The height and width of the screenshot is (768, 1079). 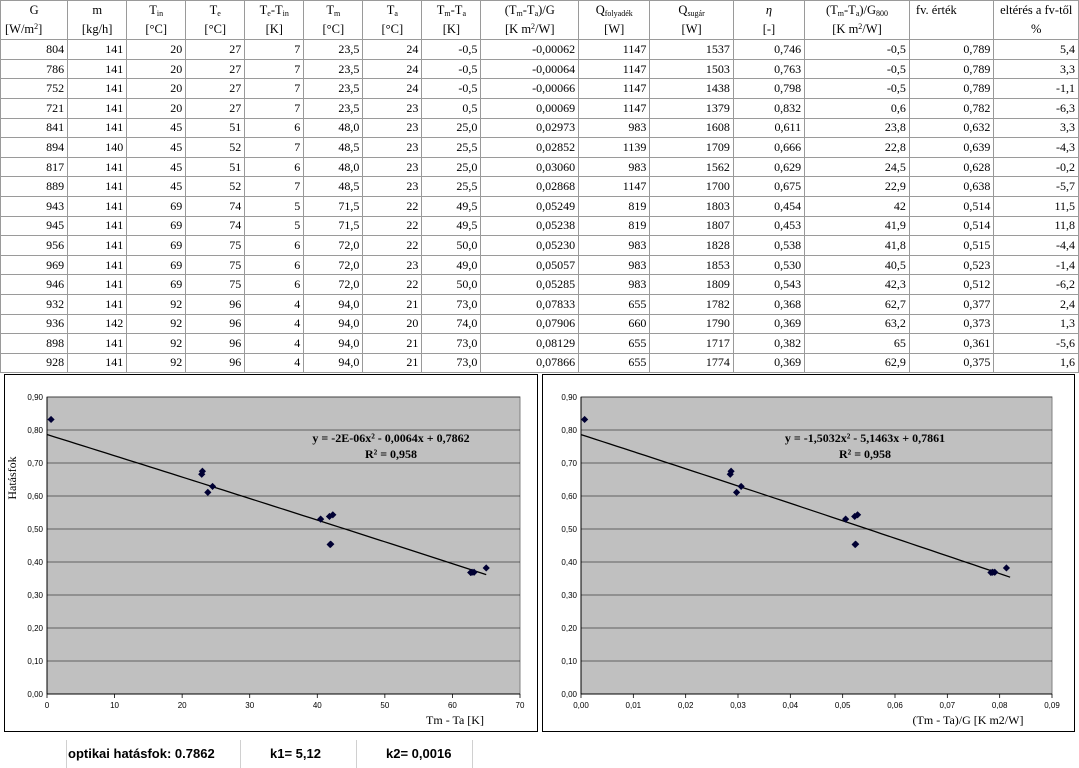 What do you see at coordinates (215, 265) in the screenshot?
I see `table-cell: 75` at bounding box center [215, 265].